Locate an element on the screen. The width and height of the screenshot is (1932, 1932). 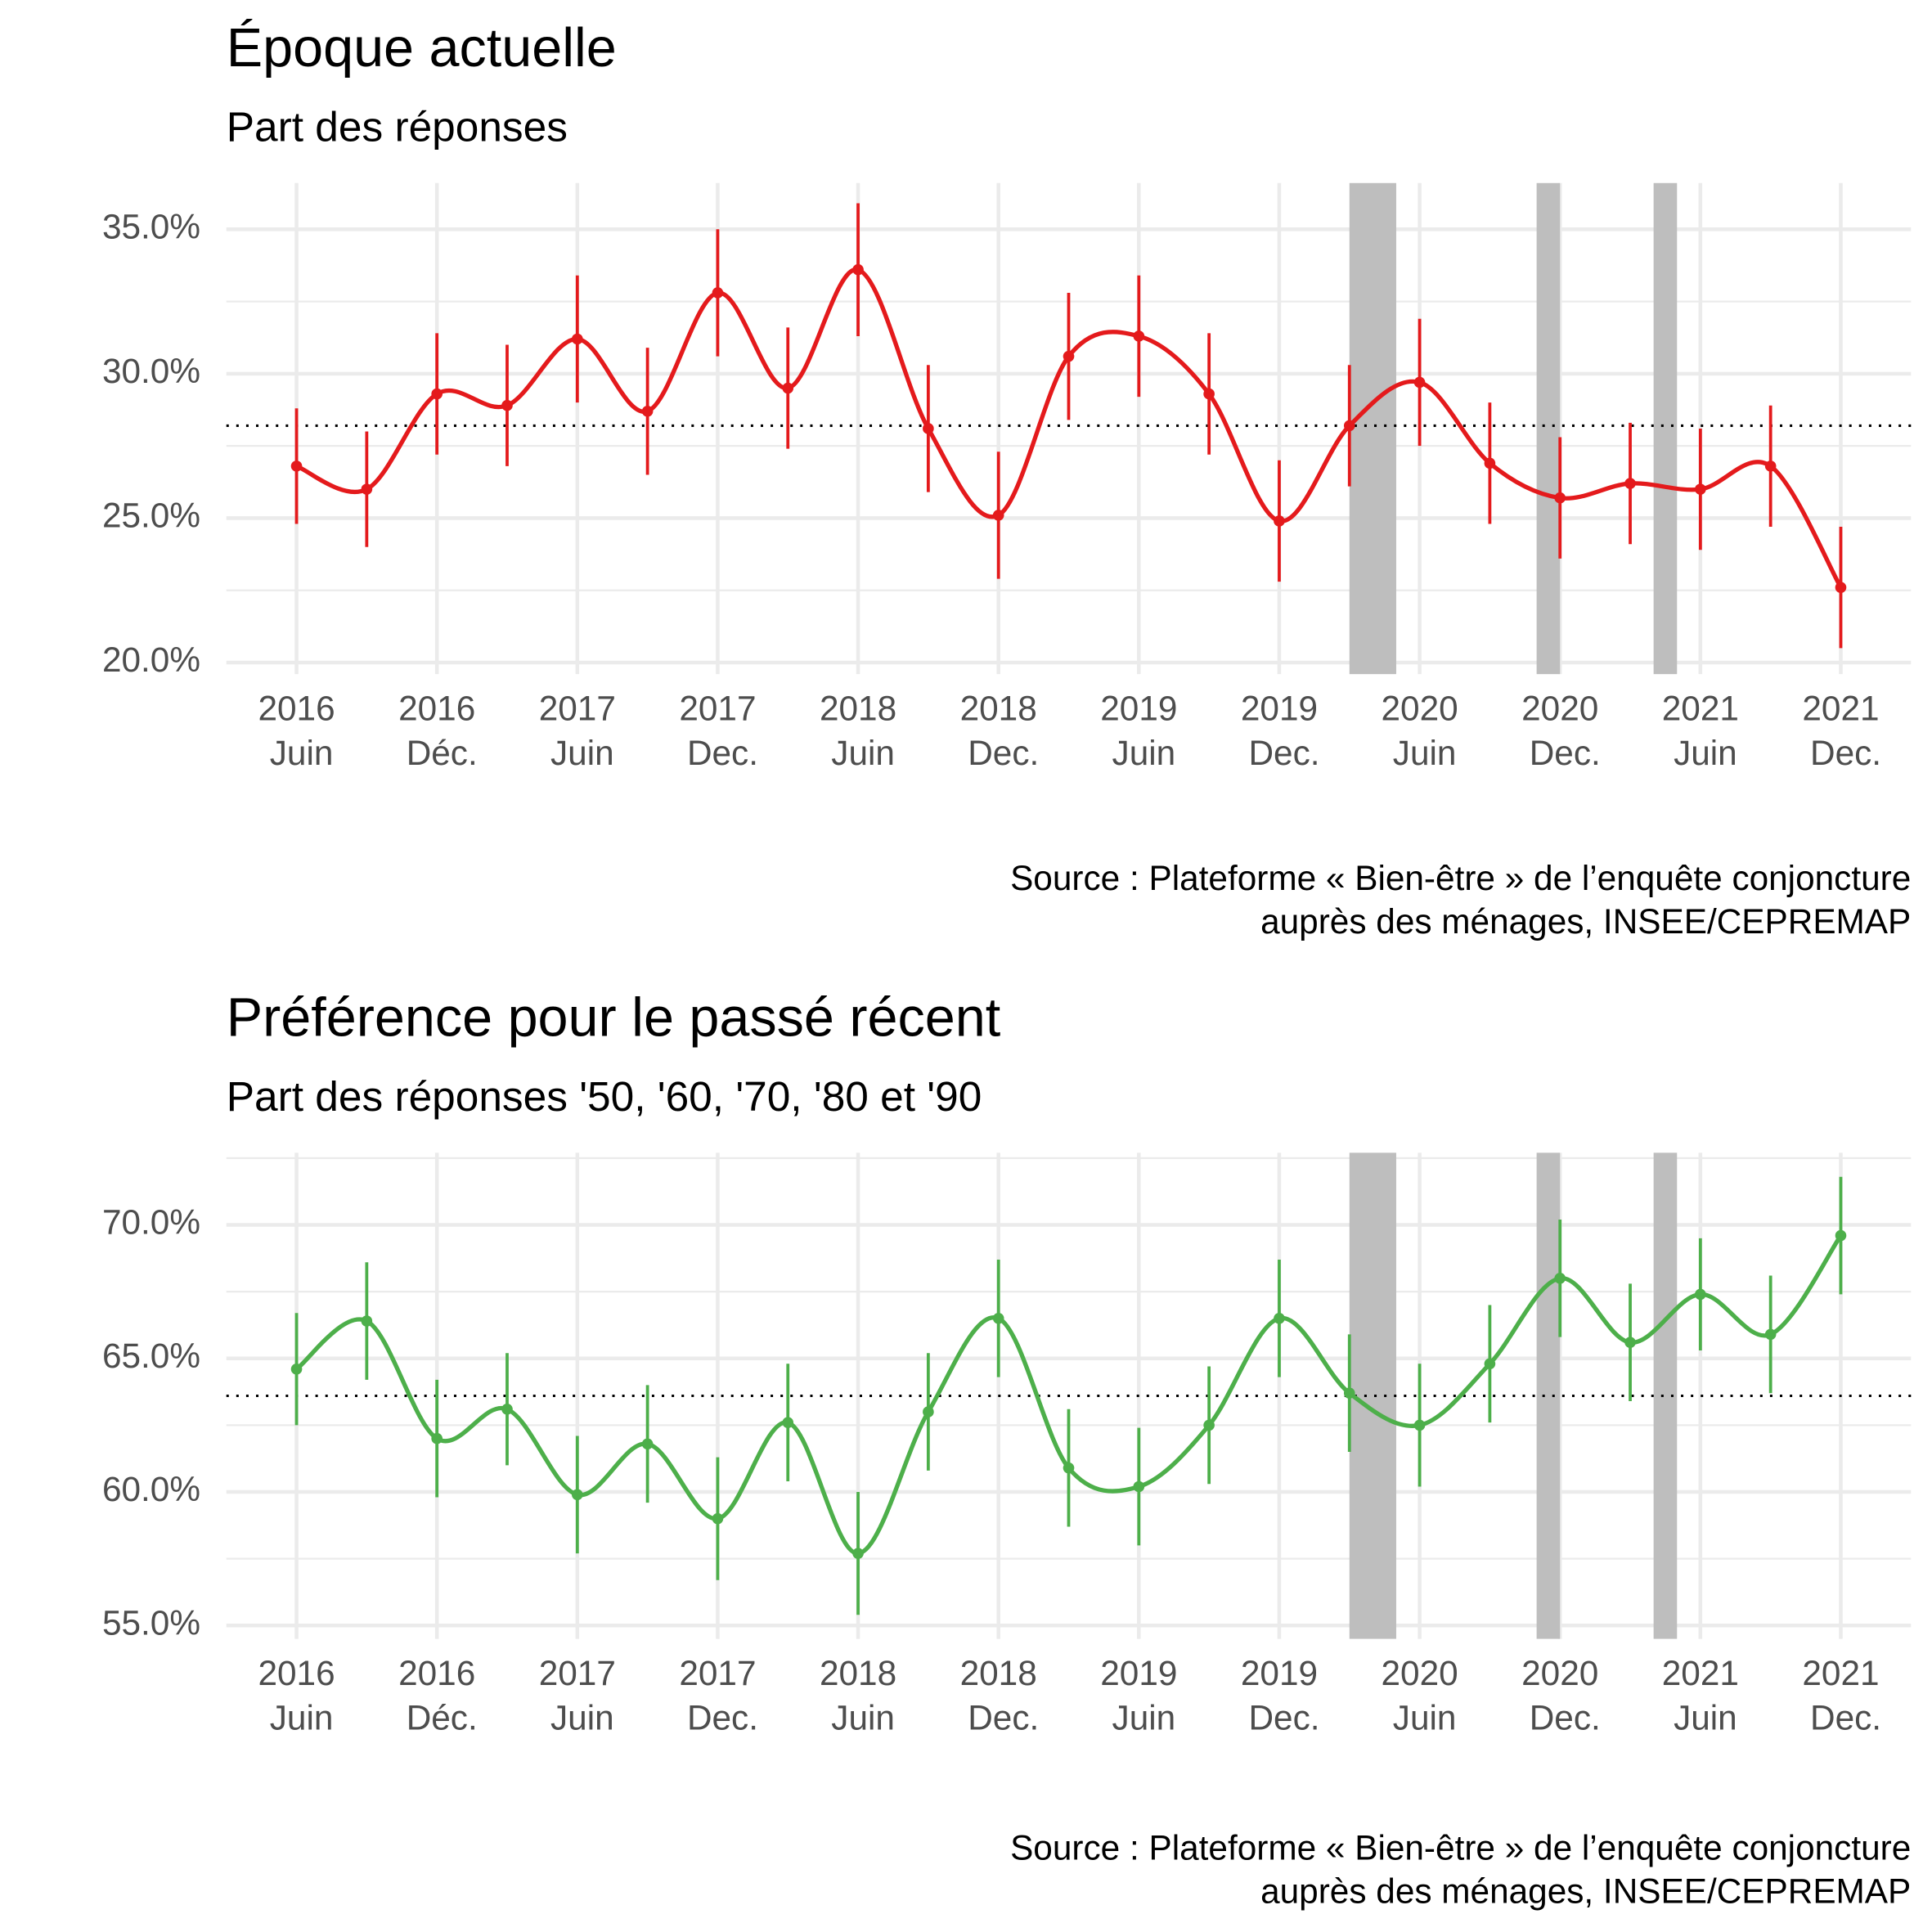
chart-title: Préférence pour le passé récent is located at coordinates (614, 1019).